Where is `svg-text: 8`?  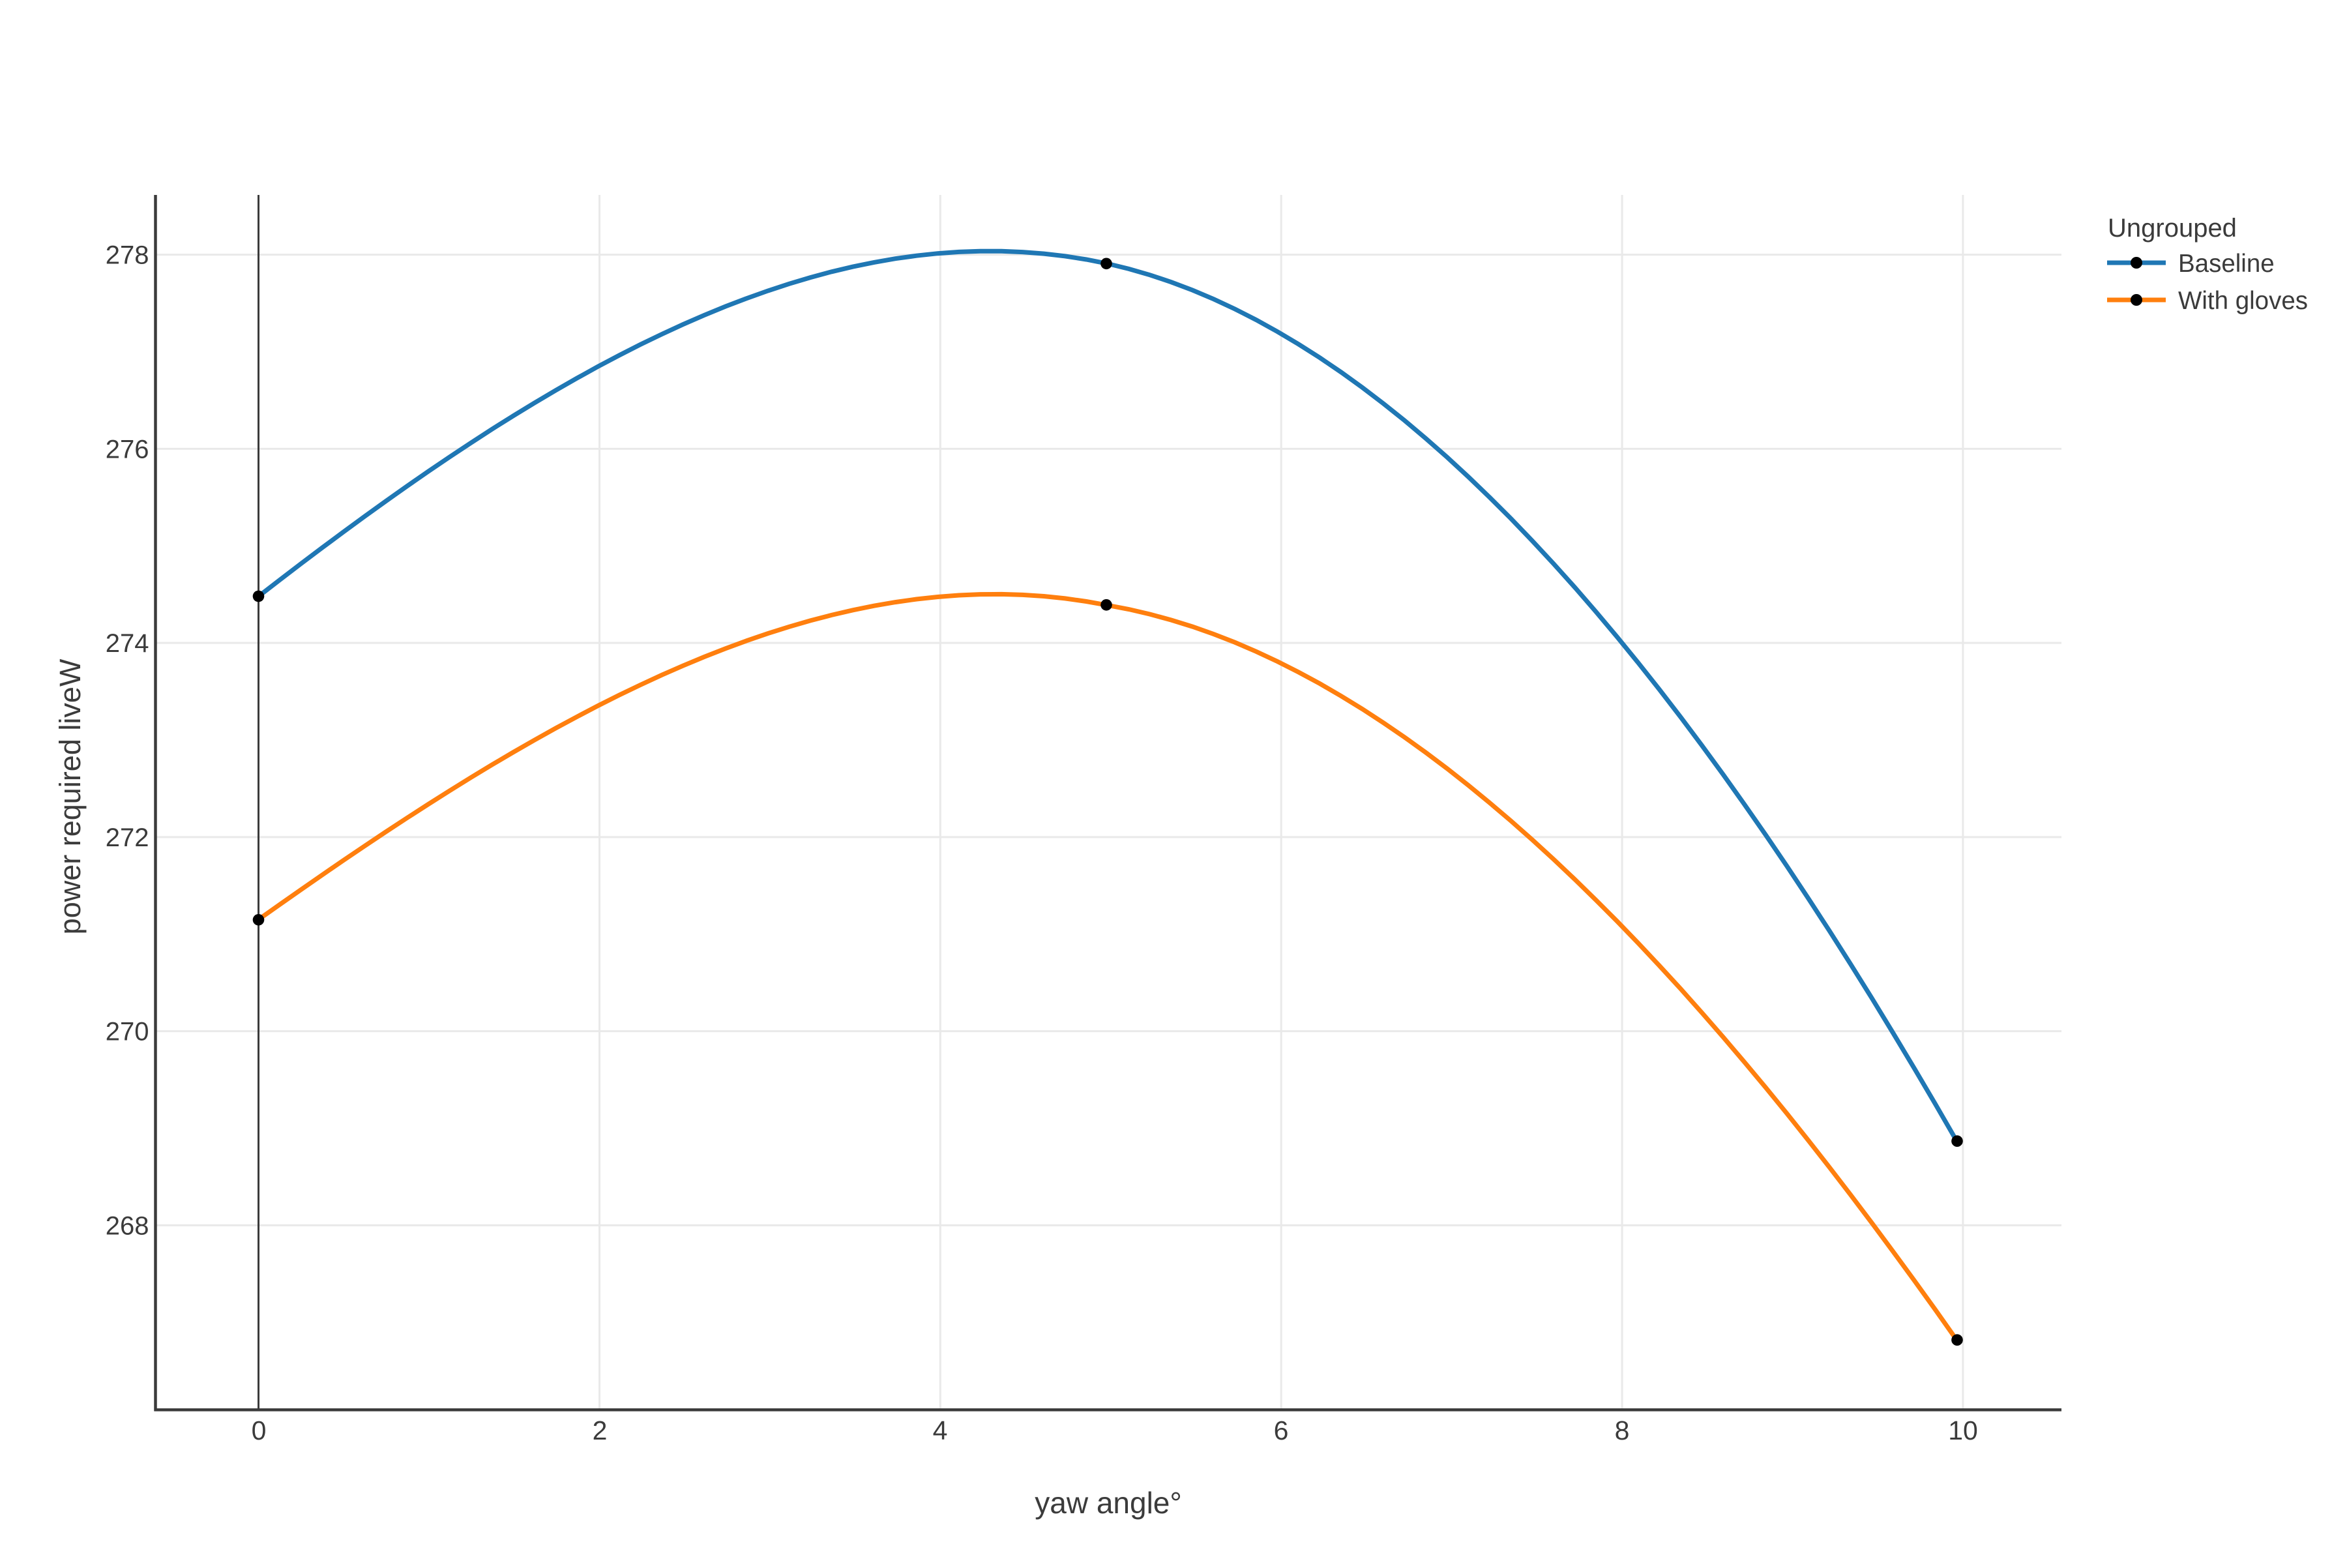 svg-text: 8 is located at coordinates (1622, 1430).